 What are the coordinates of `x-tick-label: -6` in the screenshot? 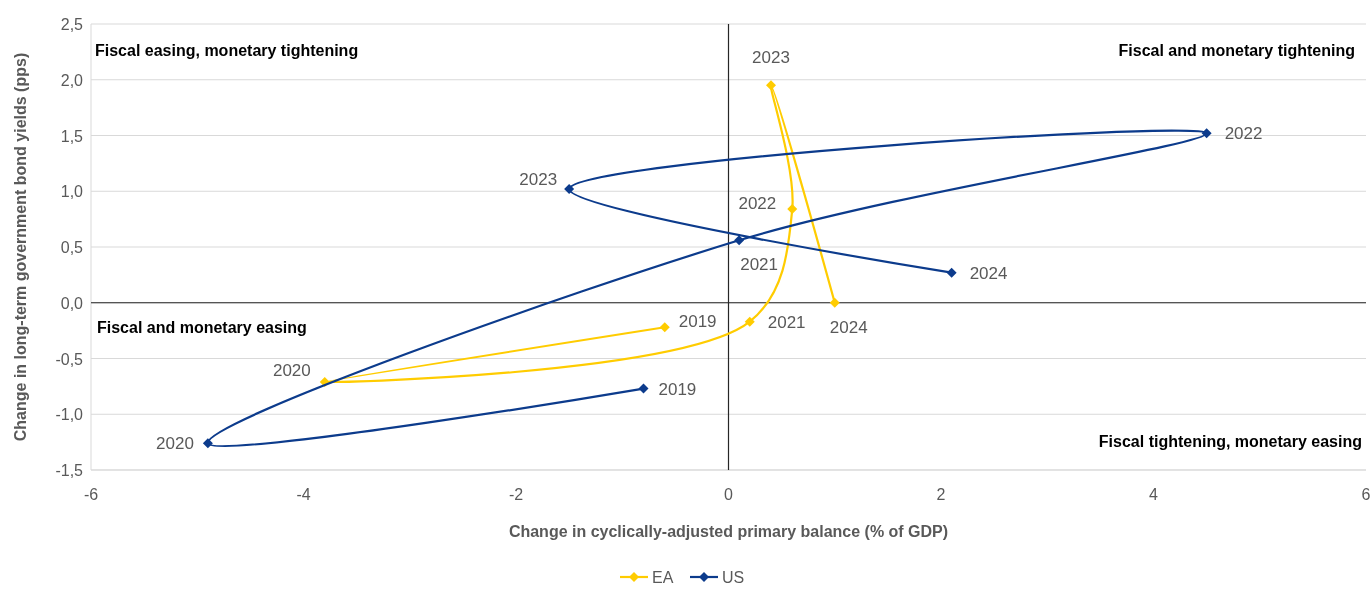 It's located at (91, 494).